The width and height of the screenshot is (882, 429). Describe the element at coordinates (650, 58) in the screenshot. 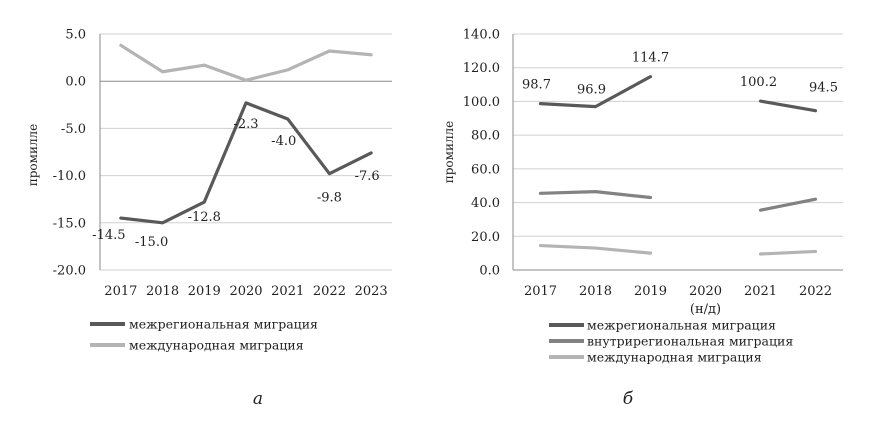

I see `chart-b-data-label: 114.7` at that location.